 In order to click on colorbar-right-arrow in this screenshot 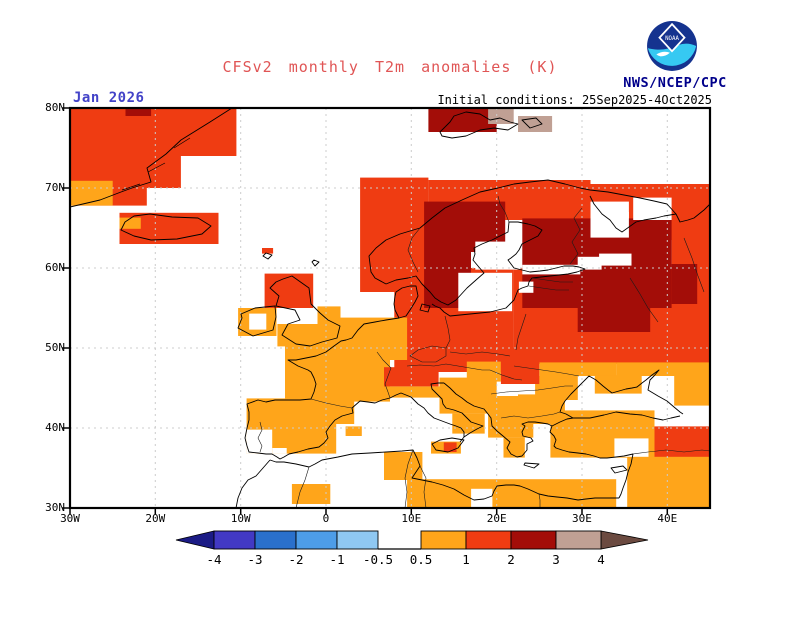, I will do `click(624, 540)`.